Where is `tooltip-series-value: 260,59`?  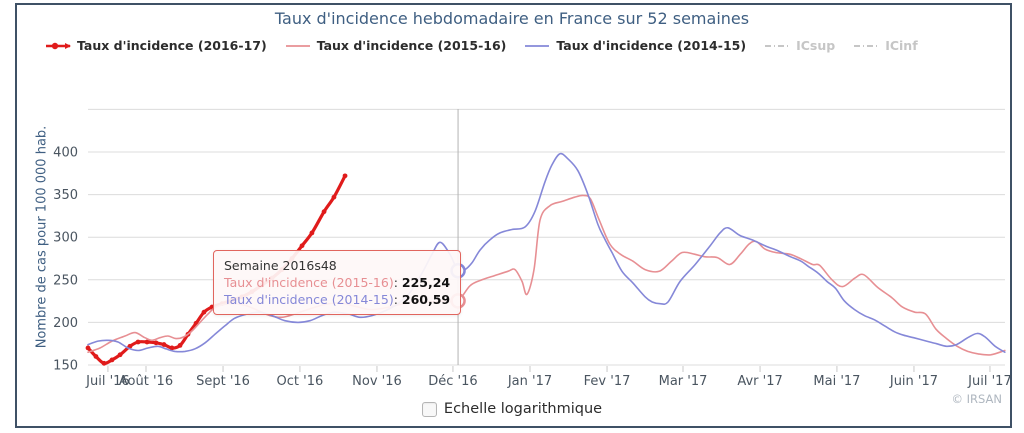
tooltip-series-value: 260,59 is located at coordinates (426, 299).